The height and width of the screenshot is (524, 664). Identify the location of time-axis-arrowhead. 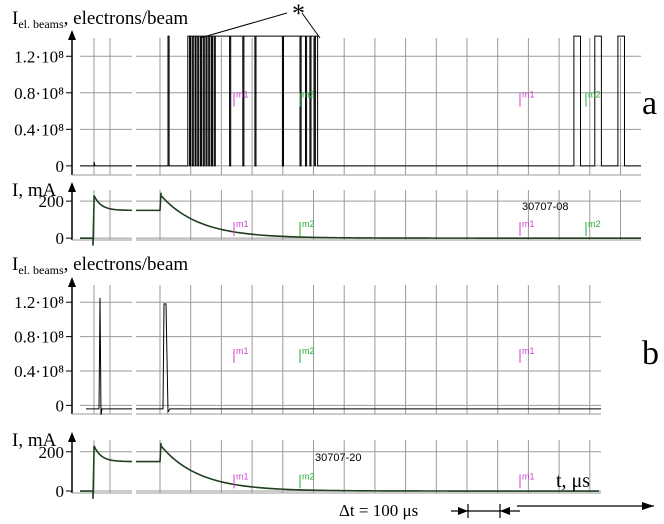
(648, 506).